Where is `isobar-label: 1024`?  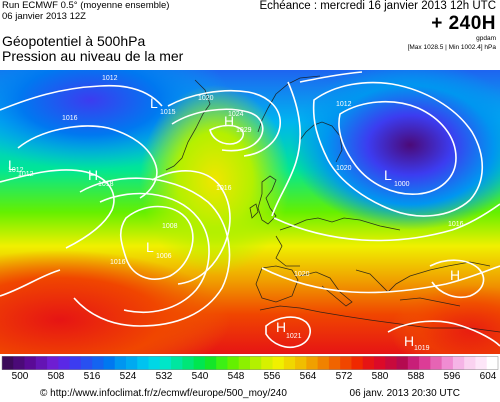
isobar-label: 1024 is located at coordinates (236, 114).